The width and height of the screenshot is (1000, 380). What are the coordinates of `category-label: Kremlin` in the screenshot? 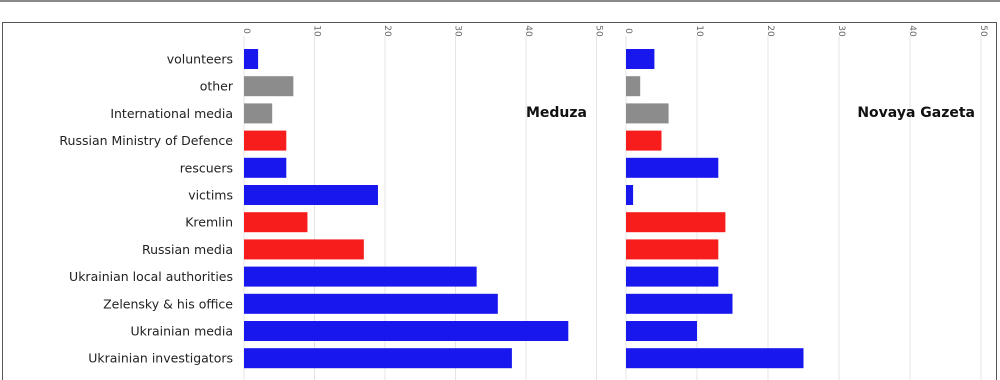 It's located at (209, 222).